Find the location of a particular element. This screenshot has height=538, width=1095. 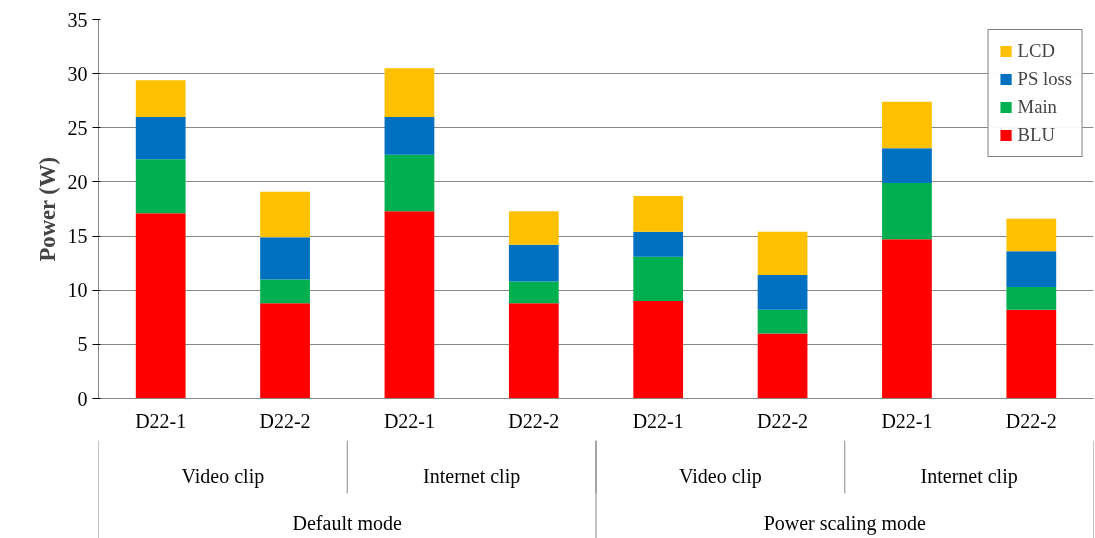

y-tick-label: 20 is located at coordinates (77, 181).